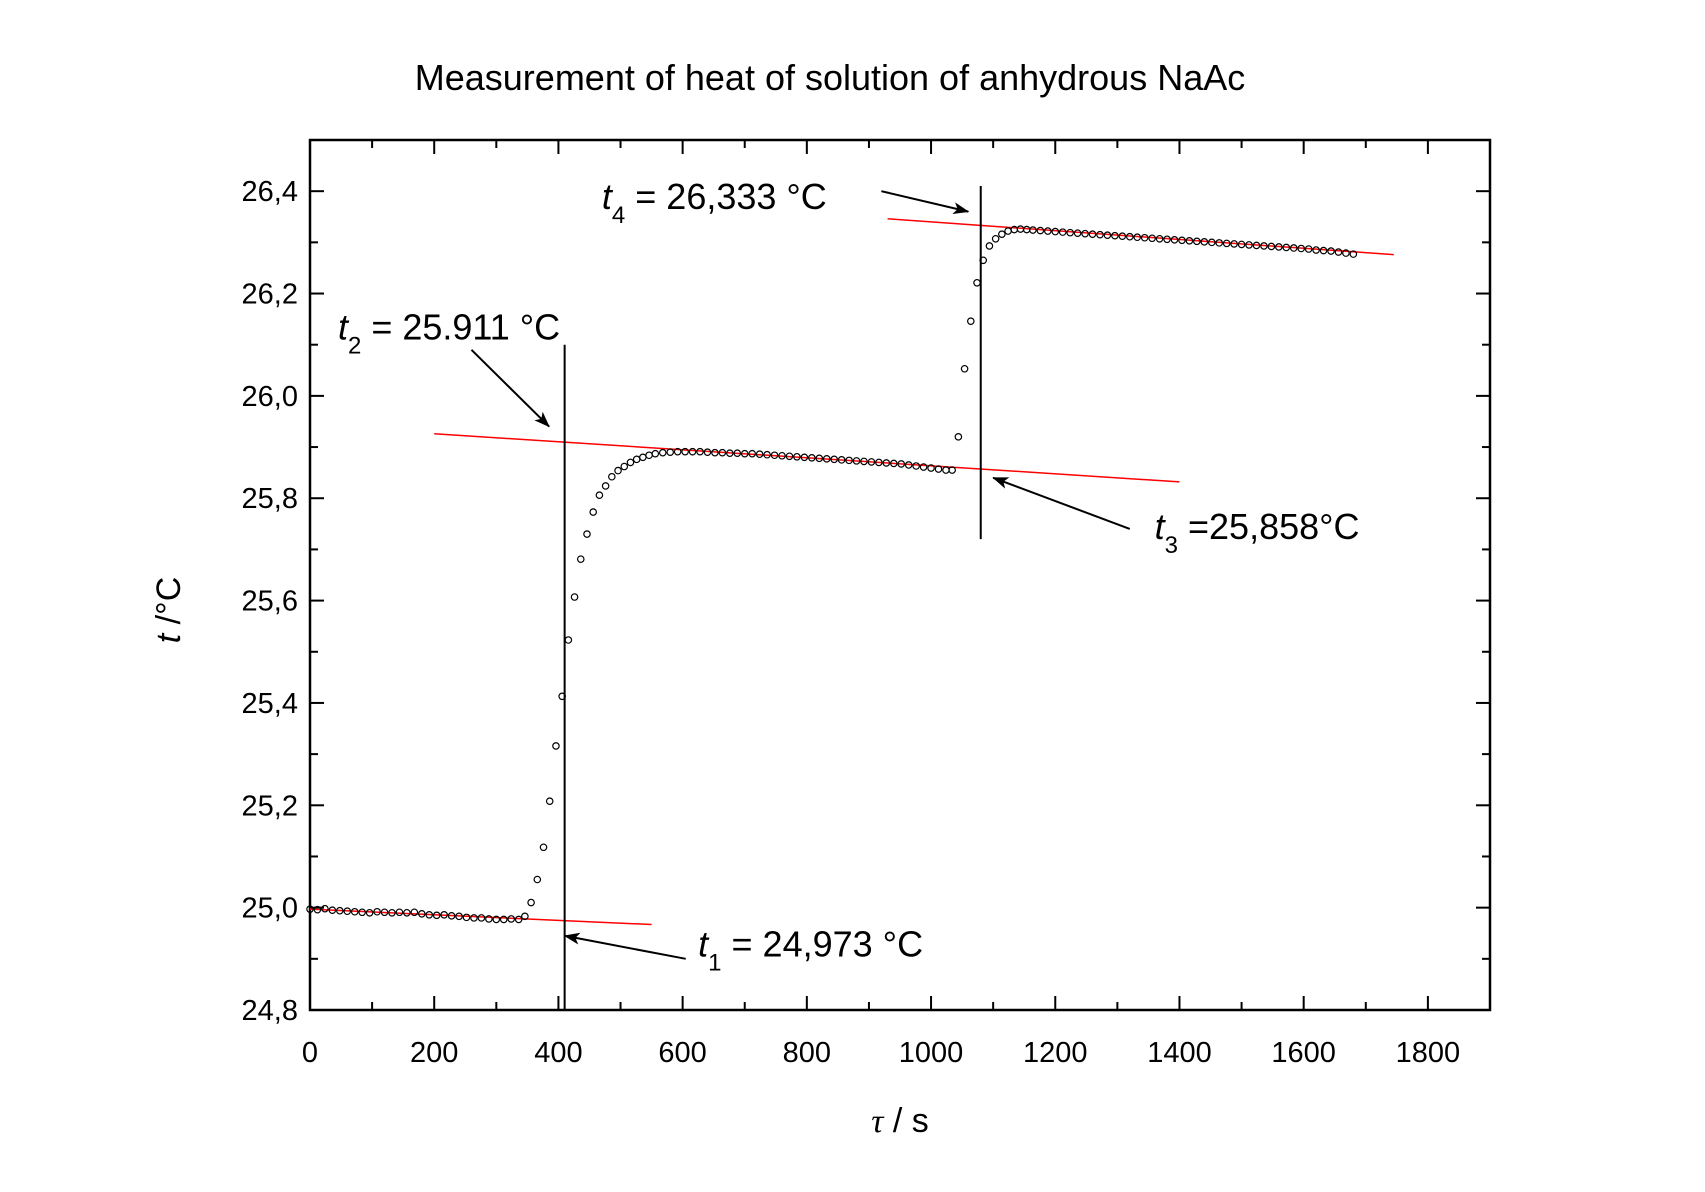 This screenshot has height=1192, width=1705. I want to click on y-tick-label: 26,0, so click(270, 397).